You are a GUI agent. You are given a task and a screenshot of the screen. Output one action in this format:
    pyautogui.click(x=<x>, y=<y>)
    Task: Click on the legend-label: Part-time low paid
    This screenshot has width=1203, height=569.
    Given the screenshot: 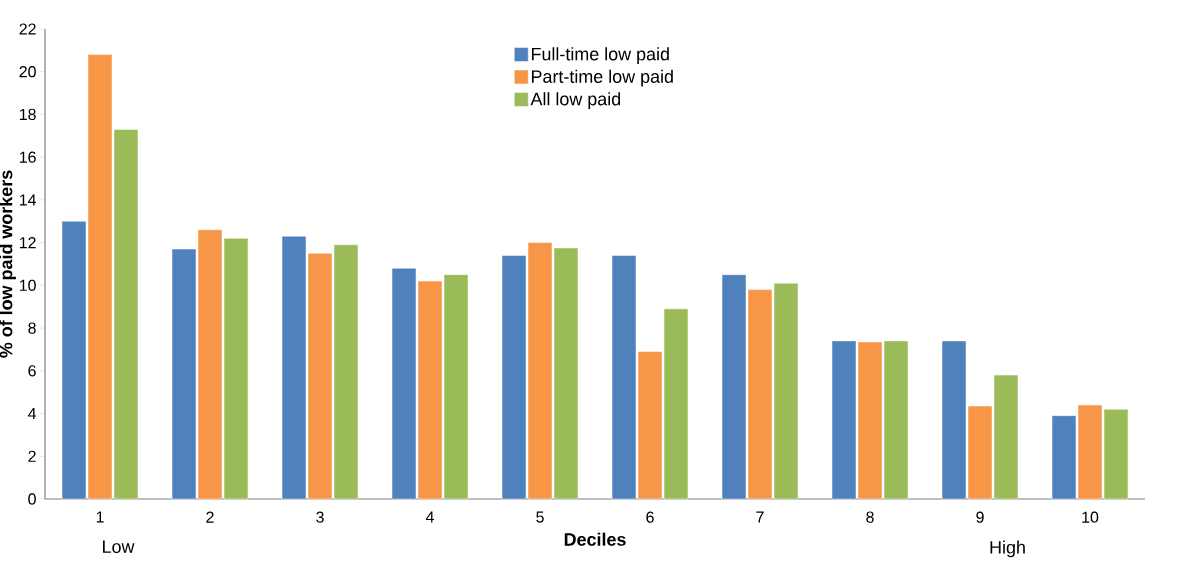 What is the action you would take?
    pyautogui.click(x=602, y=78)
    